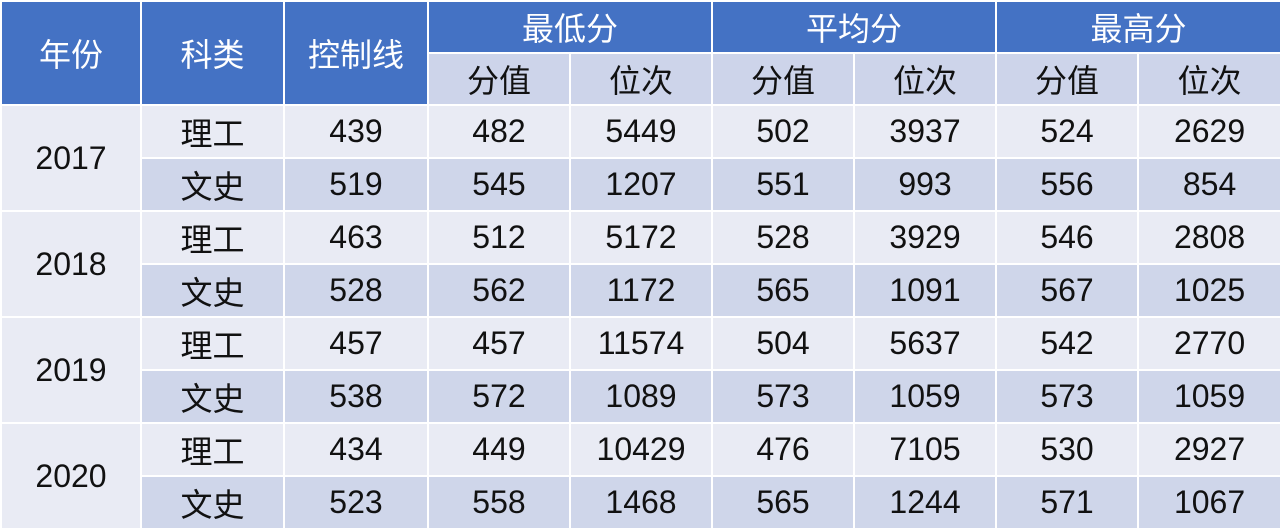 This screenshot has height=530, width=1280. I want to click on cell-control: 519, so click(356, 184).